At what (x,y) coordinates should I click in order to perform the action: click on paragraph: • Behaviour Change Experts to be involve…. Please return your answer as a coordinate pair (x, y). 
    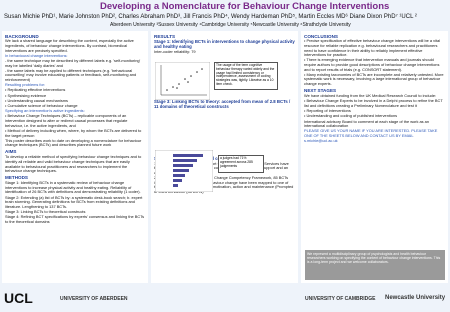
    Looking at the image, I should click on (373, 103).